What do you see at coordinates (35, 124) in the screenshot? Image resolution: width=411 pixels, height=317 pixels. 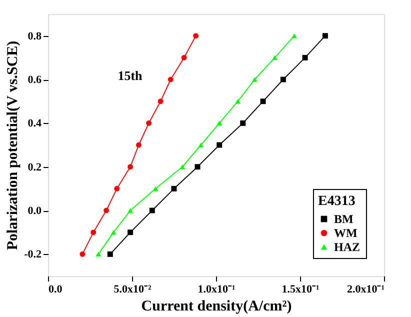 I see `y-tick-label: 0.4` at bounding box center [35, 124].